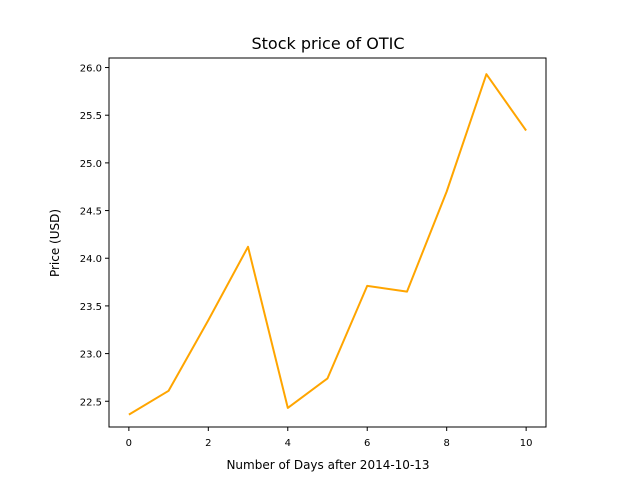 Image resolution: width=640 pixels, height=480 pixels. Describe the element at coordinates (91, 164) in the screenshot. I see `y-tick-label: 25.0` at that location.